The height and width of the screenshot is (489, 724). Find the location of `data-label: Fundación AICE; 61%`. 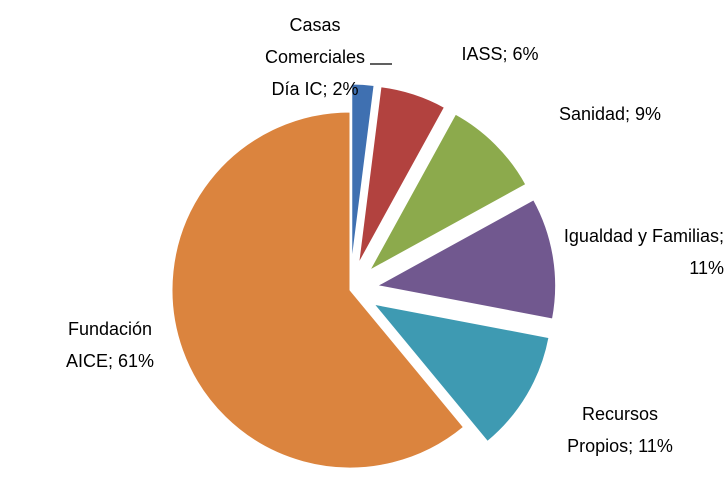

data-label: Fundación AICE; 61% is located at coordinates (110, 345).